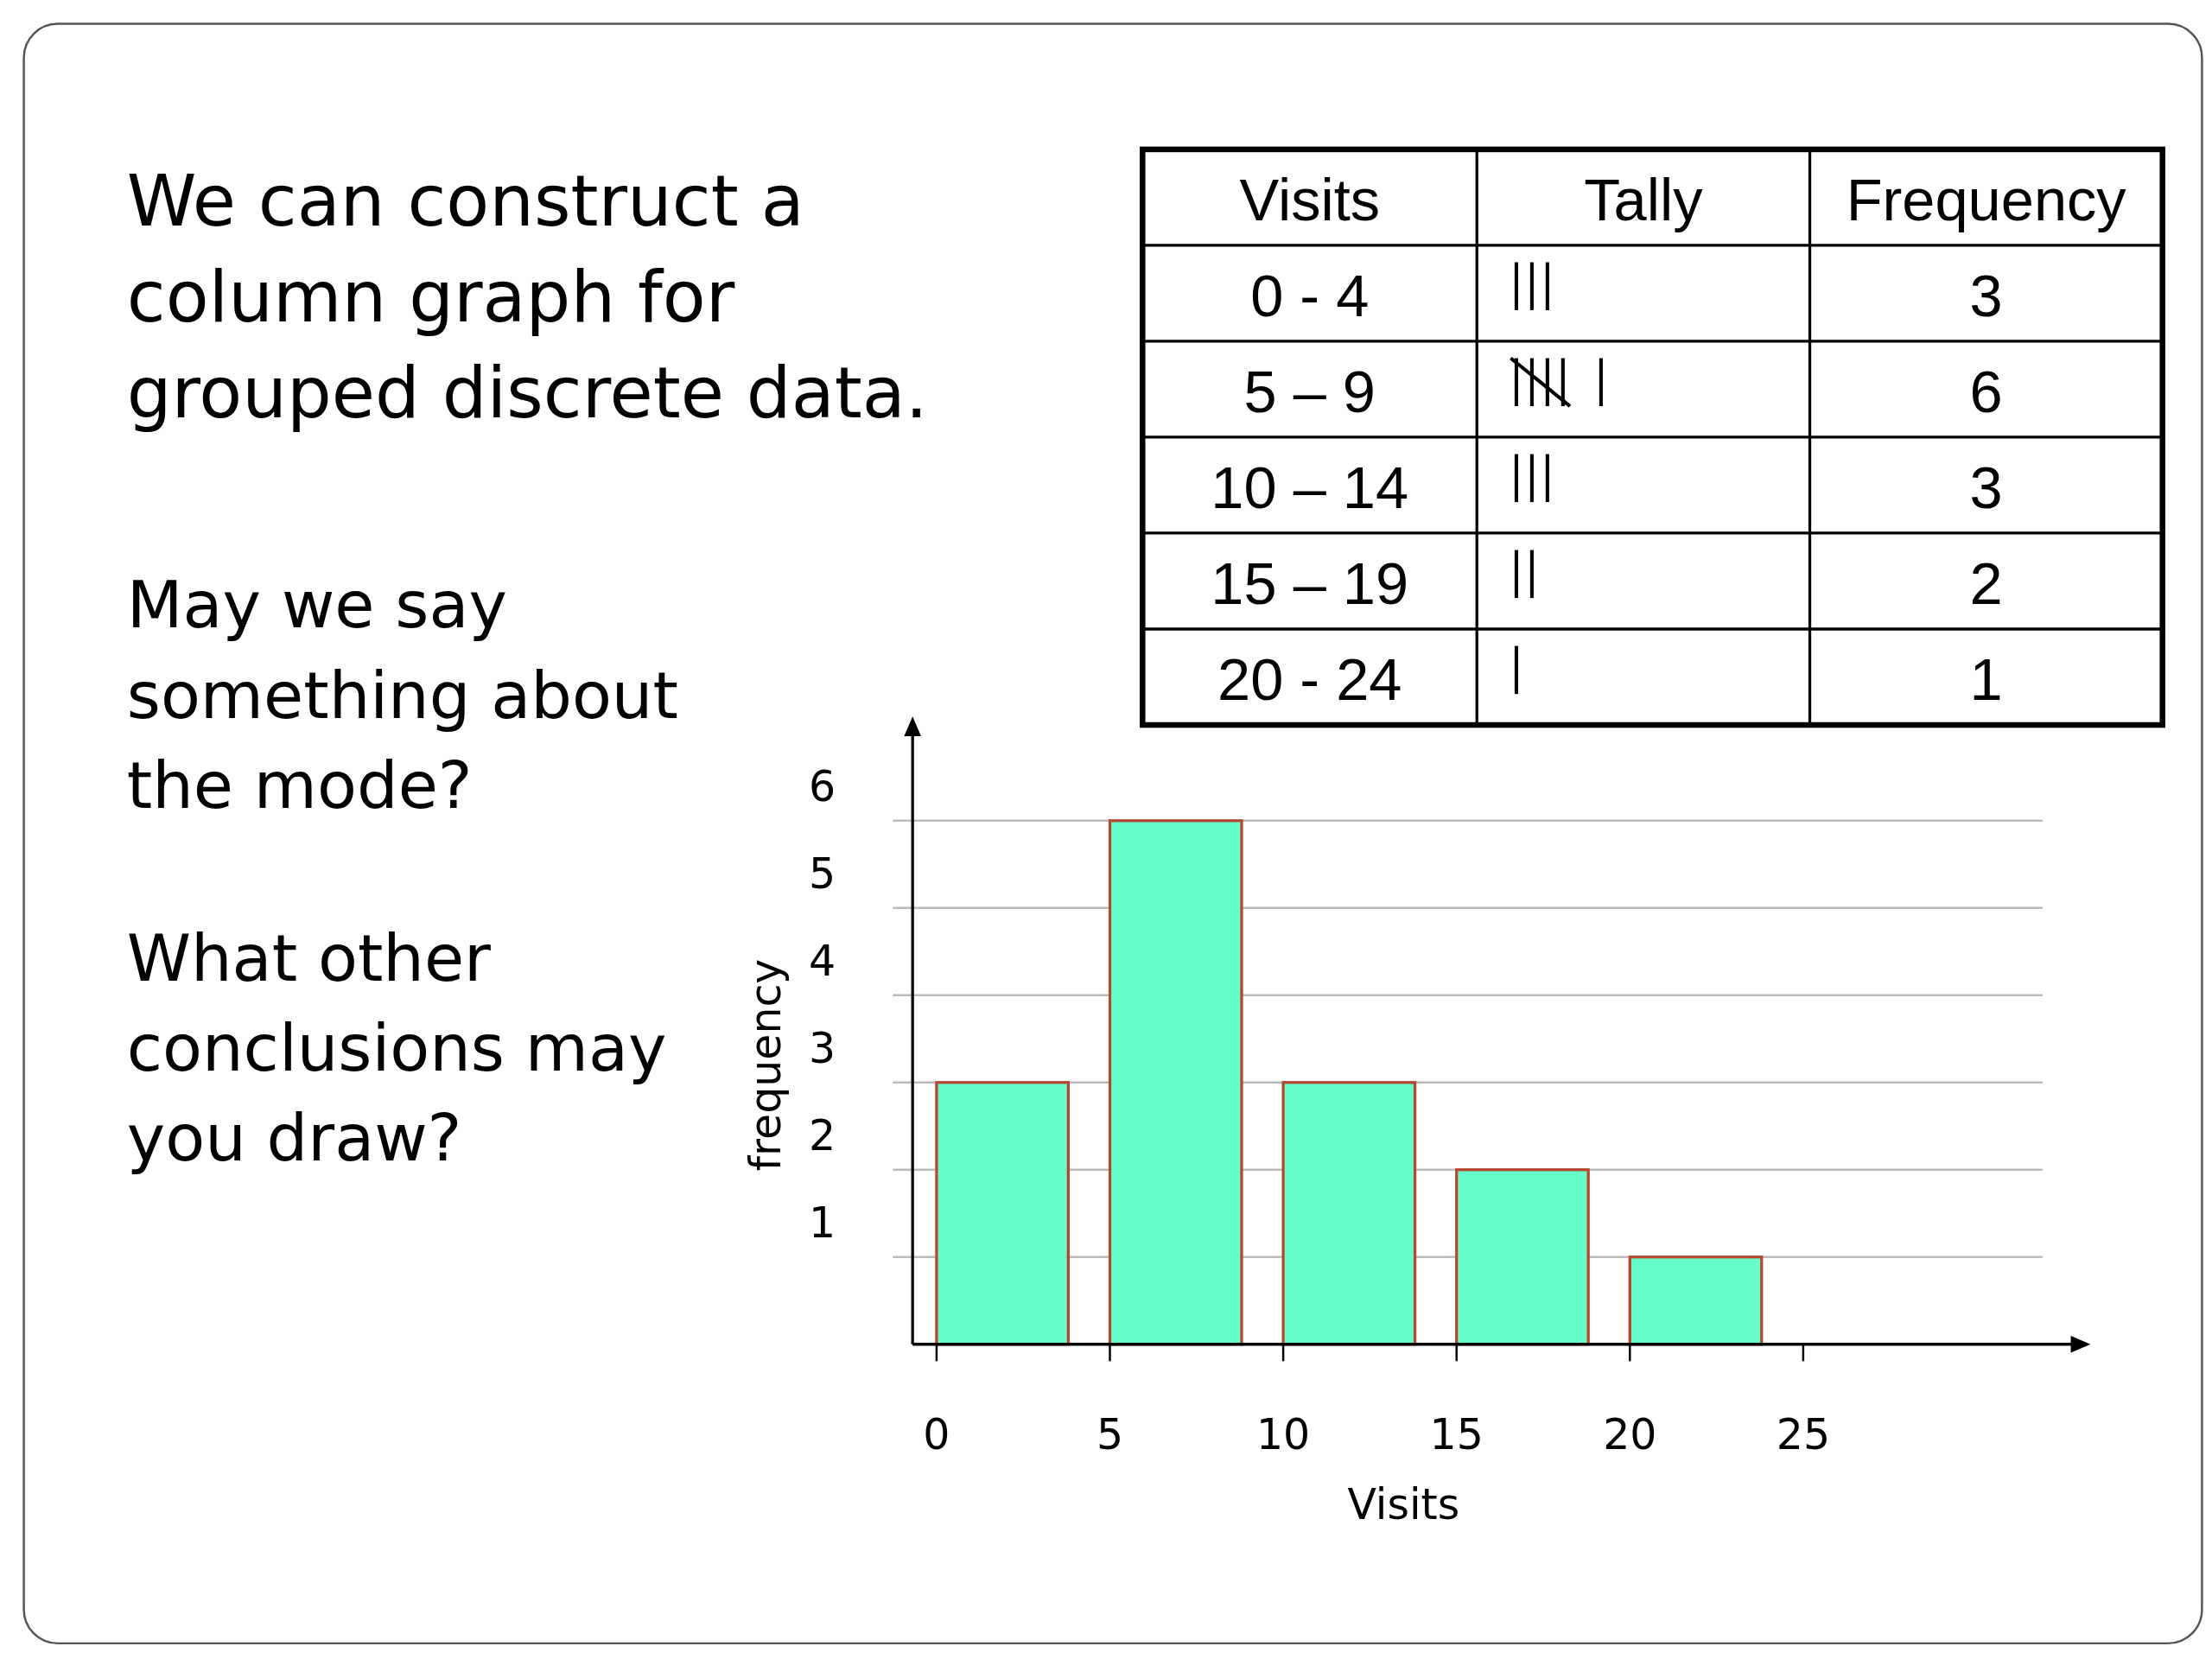 The image size is (2212, 1659). What do you see at coordinates (822, 1223) in the screenshot?
I see `y-tick-label: 1` at bounding box center [822, 1223].